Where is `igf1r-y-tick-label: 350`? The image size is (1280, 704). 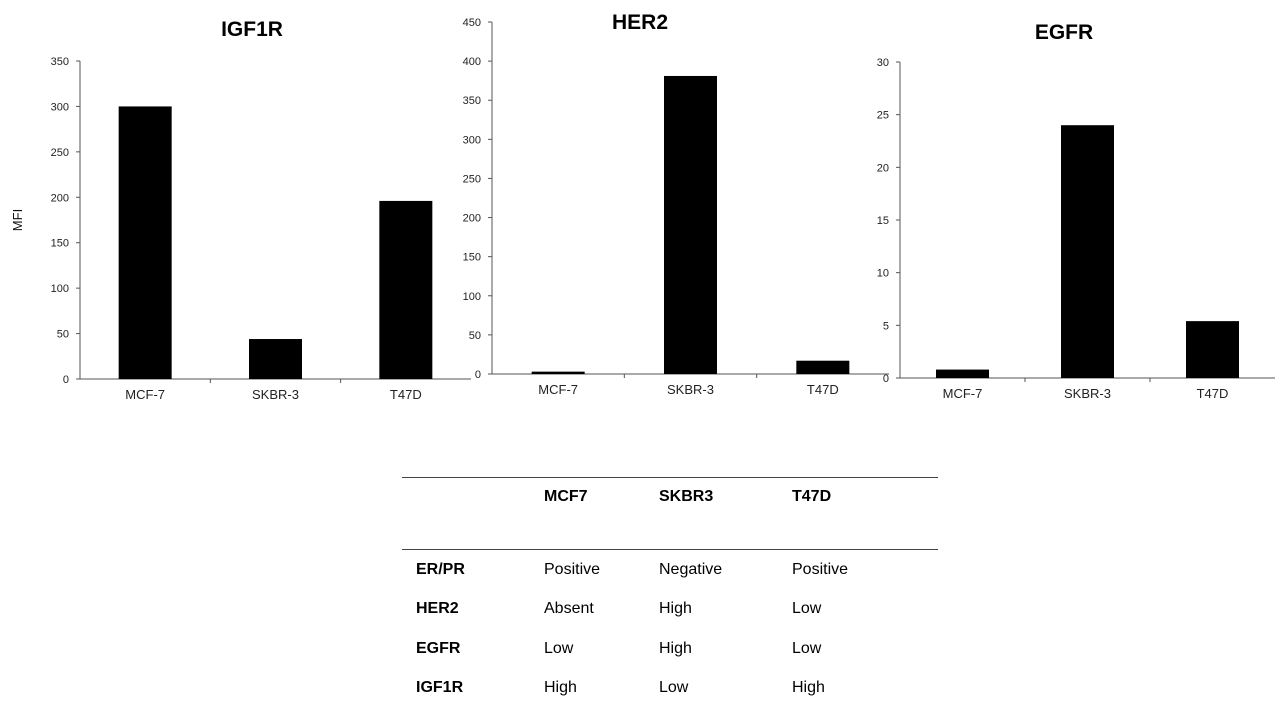 igf1r-y-tick-label: 350 is located at coordinates (60, 62).